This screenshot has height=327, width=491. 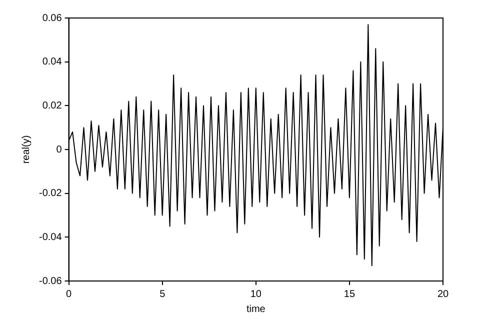 I want to click on y-axis-title: real(y), so click(x=26, y=149).